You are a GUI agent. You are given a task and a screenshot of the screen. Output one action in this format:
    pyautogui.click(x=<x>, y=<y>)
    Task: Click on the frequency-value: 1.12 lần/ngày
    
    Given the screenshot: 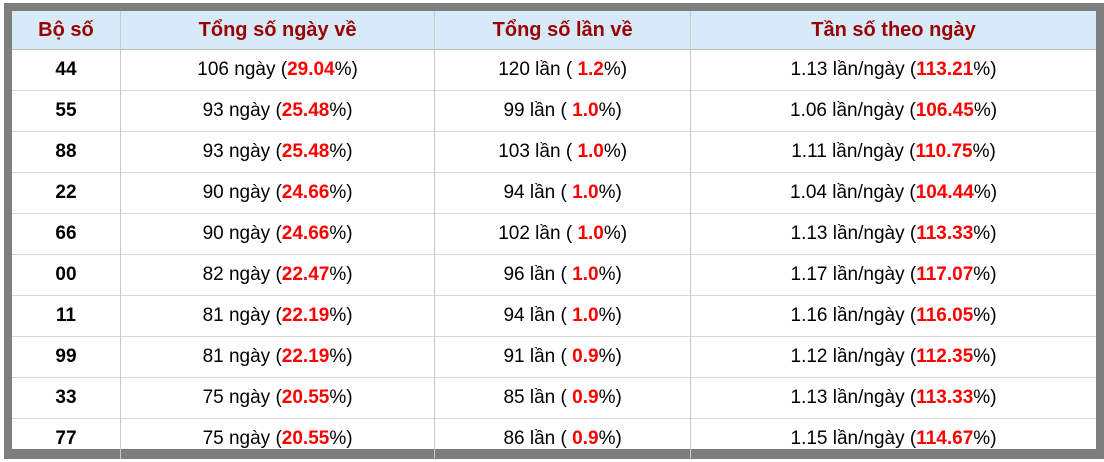 What is the action you would take?
    pyautogui.click(x=847, y=356)
    